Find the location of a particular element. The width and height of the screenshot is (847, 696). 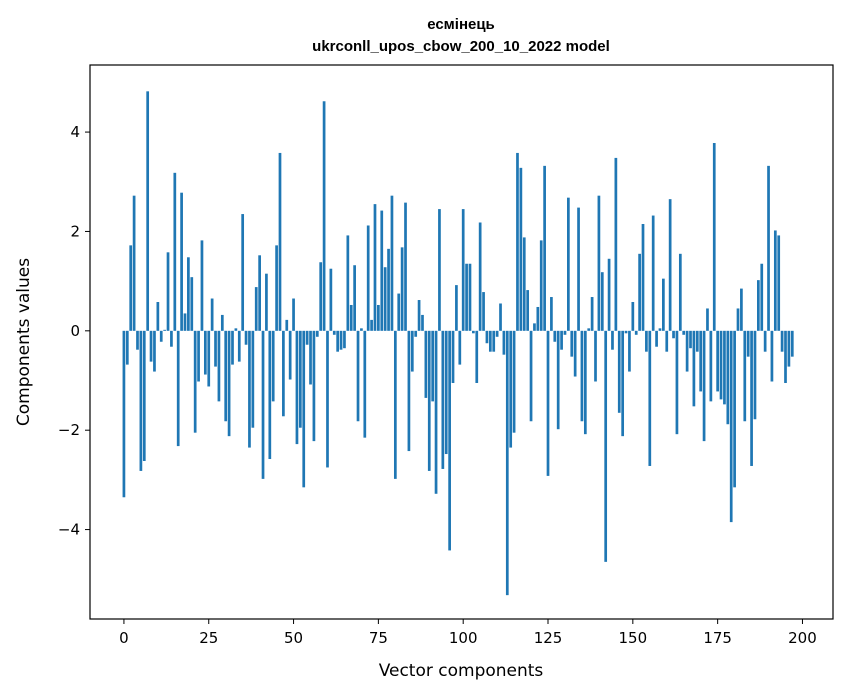

chart-title-line-2: ukrconll_upos_cbow_200_10_2022 model is located at coordinates (461, 46).